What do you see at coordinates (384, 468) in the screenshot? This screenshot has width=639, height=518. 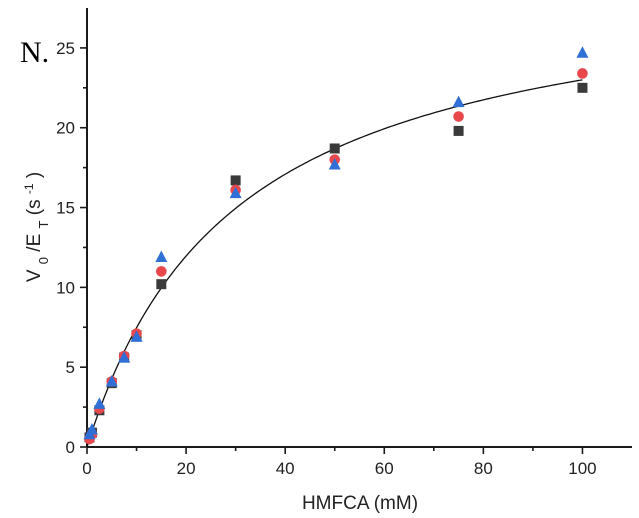 I see `x-tick-label: 60` at bounding box center [384, 468].